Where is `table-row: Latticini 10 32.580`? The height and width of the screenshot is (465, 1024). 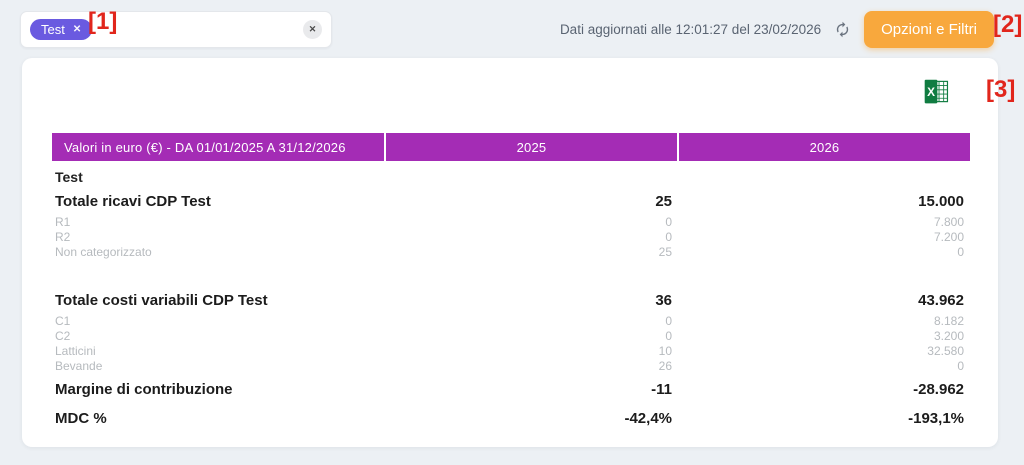 table-row: Latticini 10 32.580 is located at coordinates (511, 350).